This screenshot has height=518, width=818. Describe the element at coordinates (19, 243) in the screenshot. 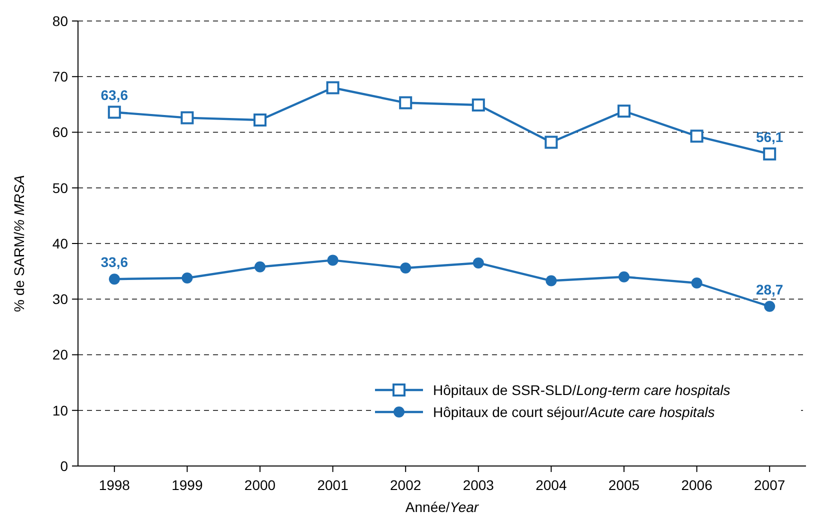

I see `y-axis-title: % de SARM/% MRSA` at that location.